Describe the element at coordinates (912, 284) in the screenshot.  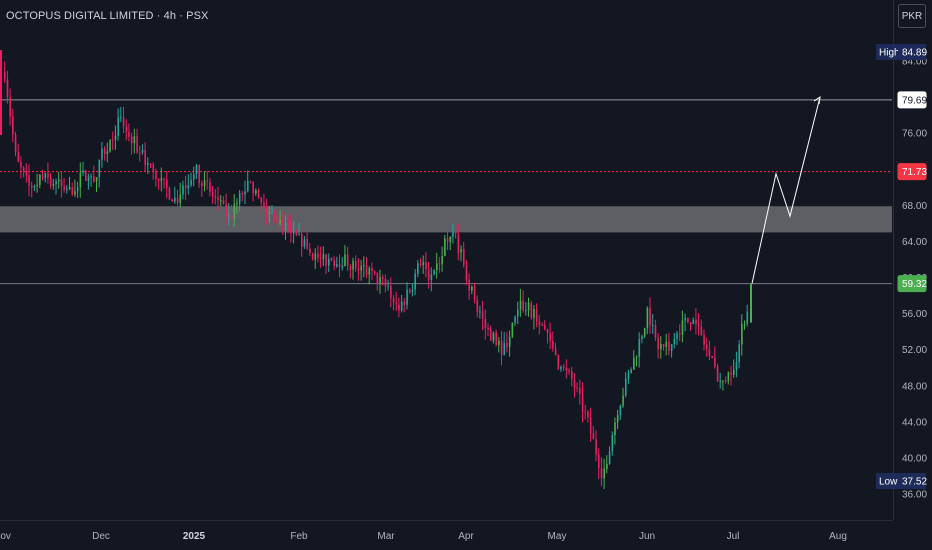
I see `last-price-badge` at that location.